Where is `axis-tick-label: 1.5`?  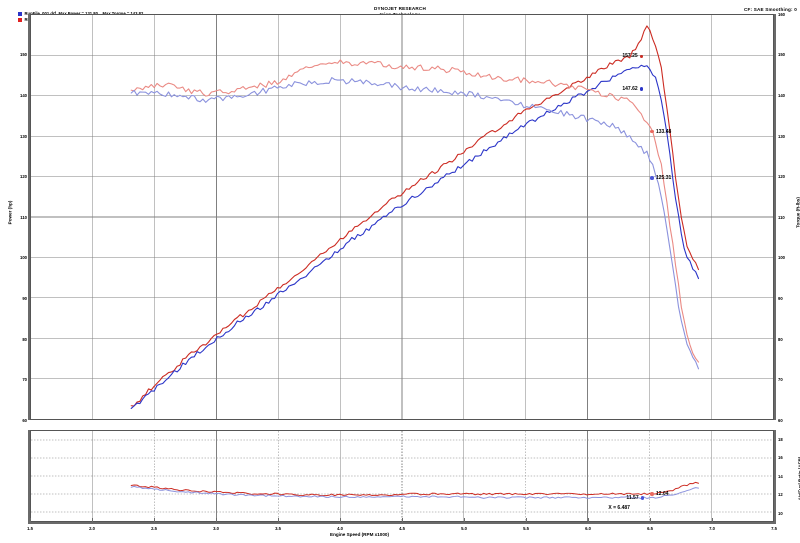
axis-tick-label: 1.5 is located at coordinates (30, 528).